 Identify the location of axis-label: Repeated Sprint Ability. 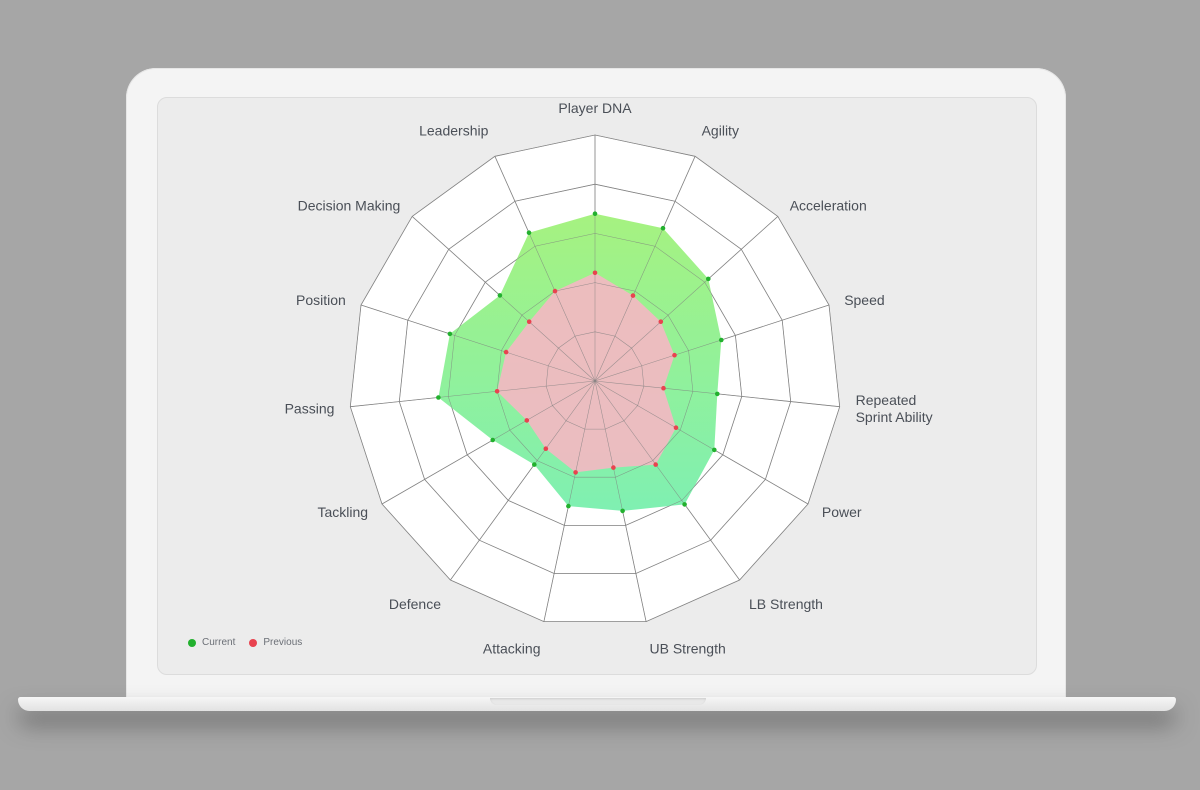
(894, 408).